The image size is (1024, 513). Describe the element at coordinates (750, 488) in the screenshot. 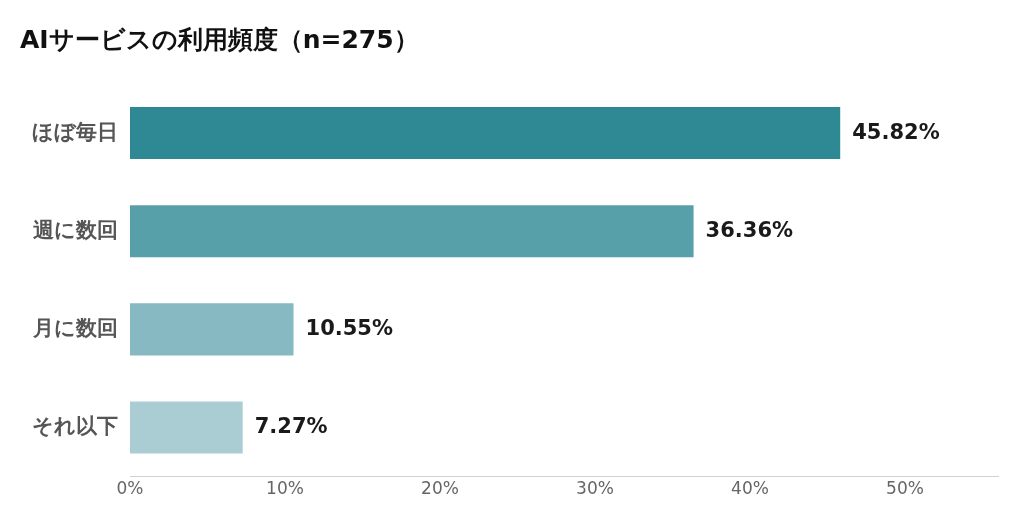

I see `x-tick-label: 40%` at that location.